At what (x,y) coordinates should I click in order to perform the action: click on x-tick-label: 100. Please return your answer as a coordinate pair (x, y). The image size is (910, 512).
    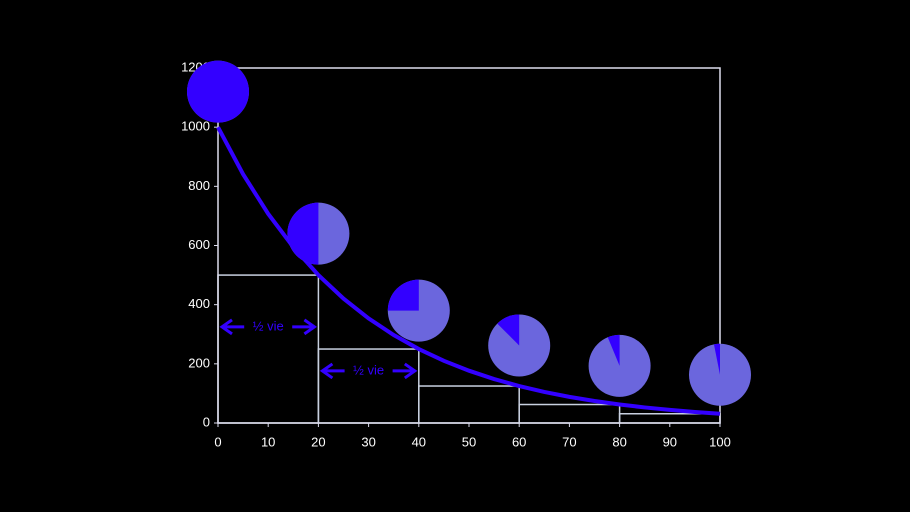
    Looking at the image, I should click on (720, 441).